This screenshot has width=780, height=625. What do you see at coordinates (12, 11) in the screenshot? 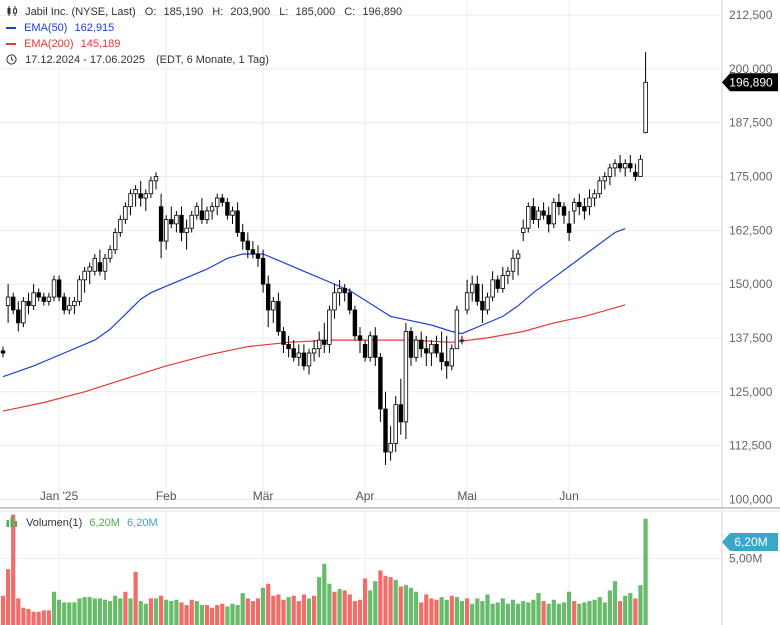
I see `chart-type-icon` at bounding box center [12, 11].